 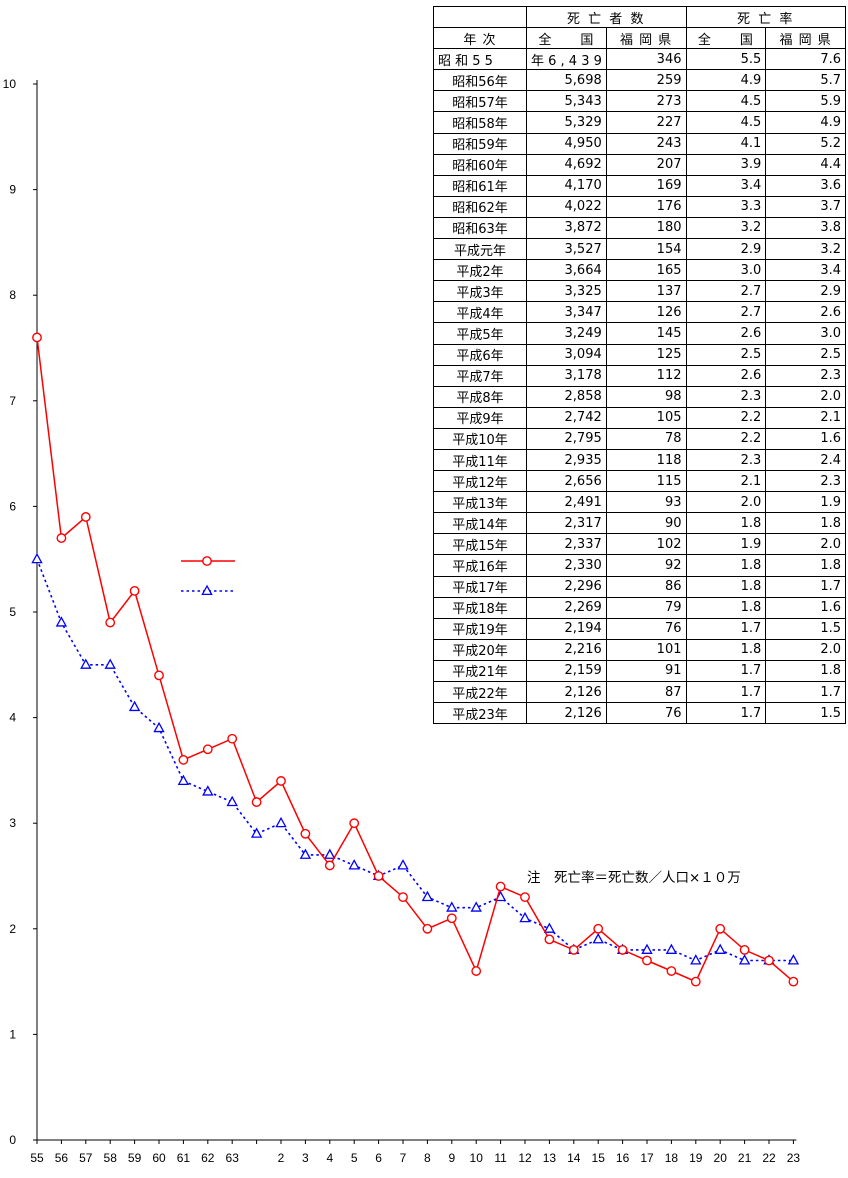 I want to click on deaths-fukuoka-cell: 101, so click(x=646, y=649).